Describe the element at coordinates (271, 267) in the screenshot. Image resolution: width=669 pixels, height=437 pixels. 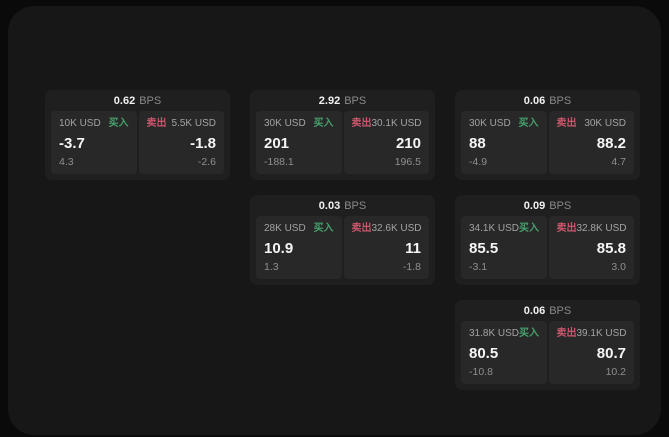
I see `buy-sub-value: 1.3` at that location.